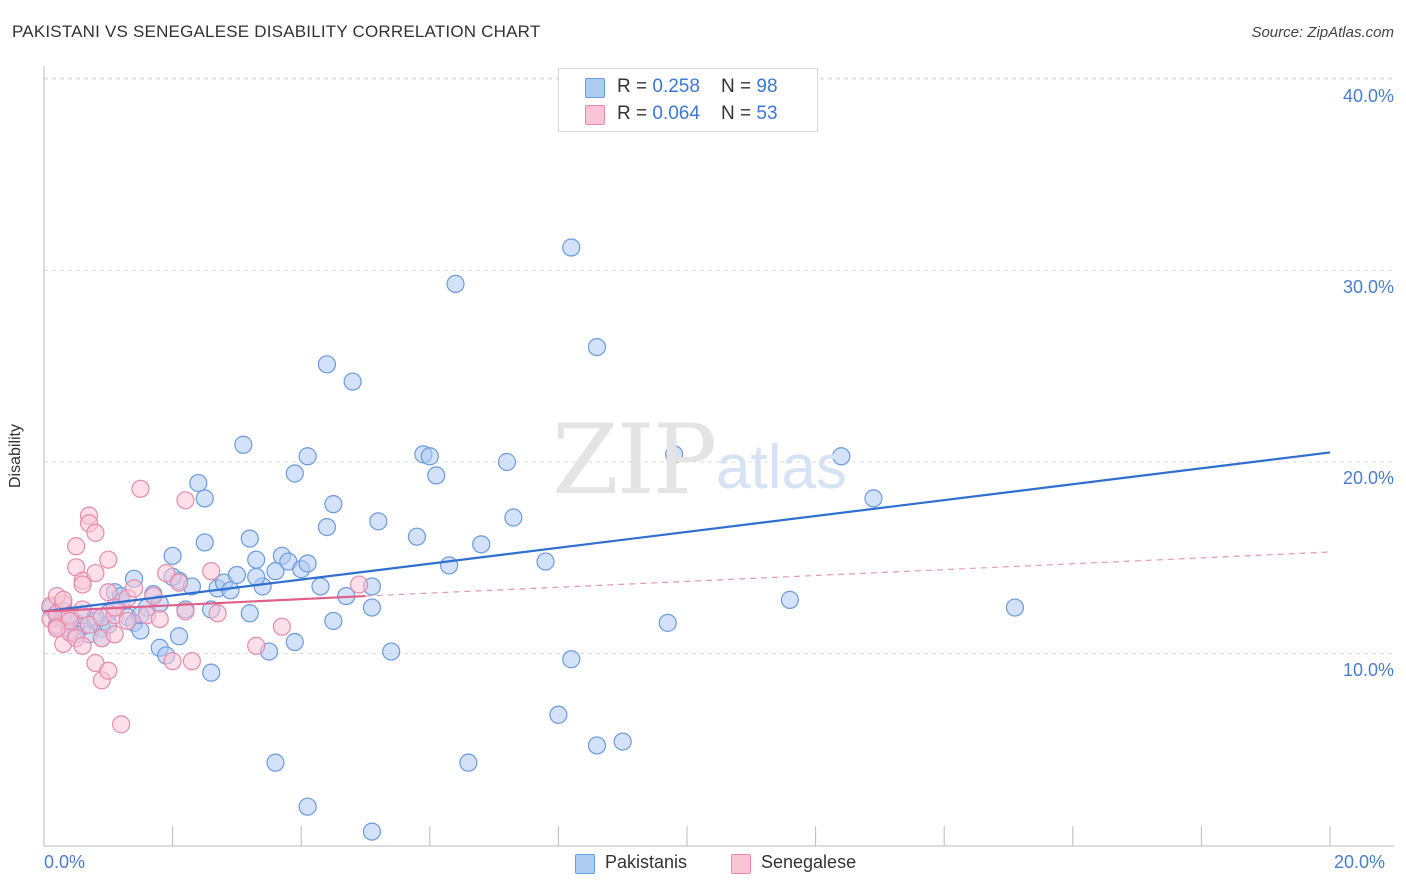  I want to click on x-tick-label-min: 0.0%, so click(65, 862).